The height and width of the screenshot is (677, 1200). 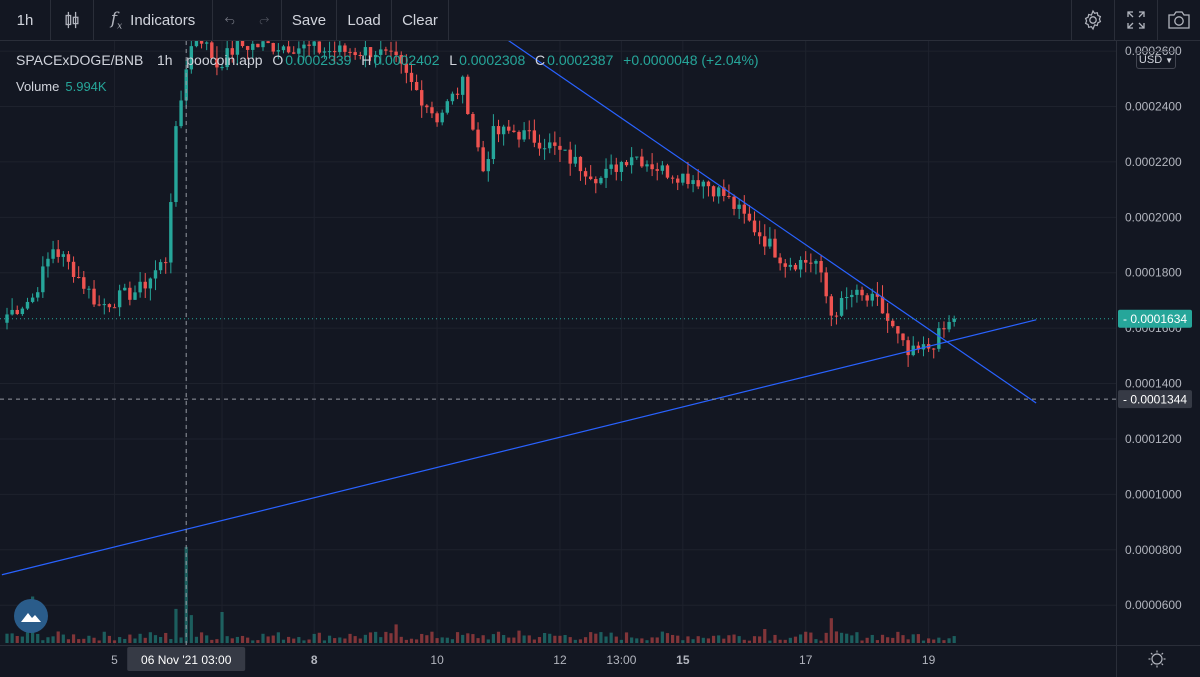 What do you see at coordinates (31, 616) in the screenshot?
I see `tradingview-logo` at bounding box center [31, 616].